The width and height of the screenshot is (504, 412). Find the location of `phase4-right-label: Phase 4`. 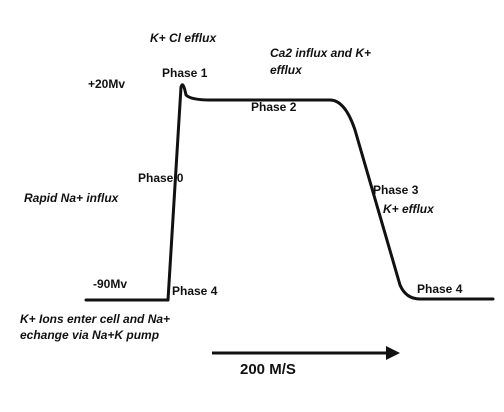

phase4-right-label: Phase 4 is located at coordinates (440, 289).